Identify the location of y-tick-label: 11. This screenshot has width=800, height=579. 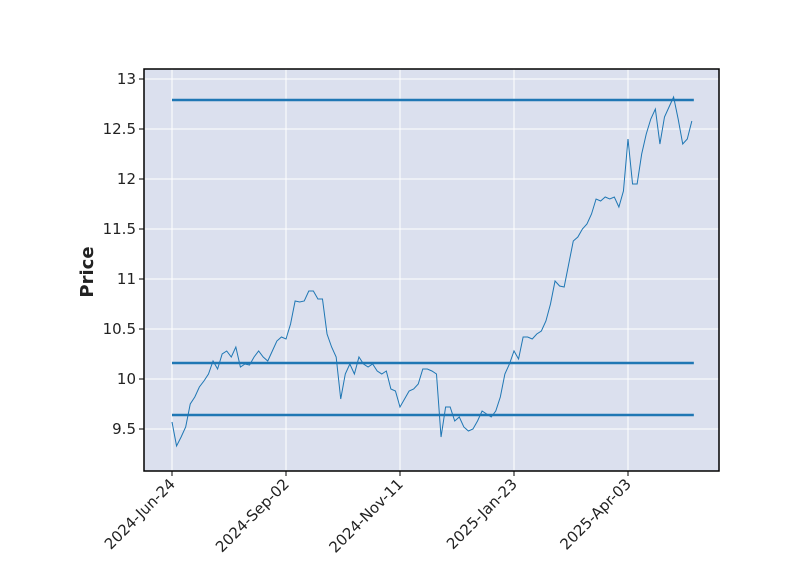
(126, 279).